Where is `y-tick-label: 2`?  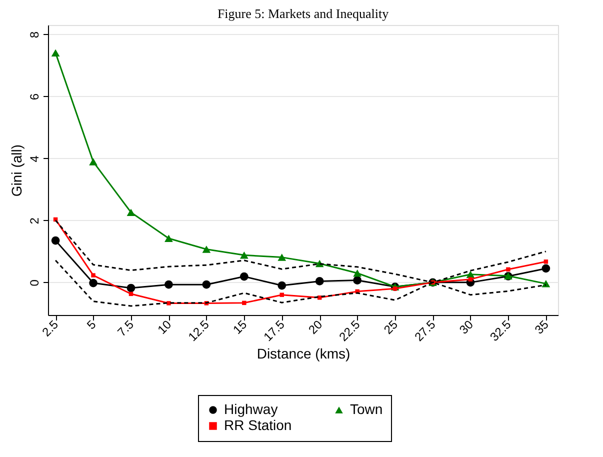 y-tick-label: 2 is located at coordinates (35, 220).